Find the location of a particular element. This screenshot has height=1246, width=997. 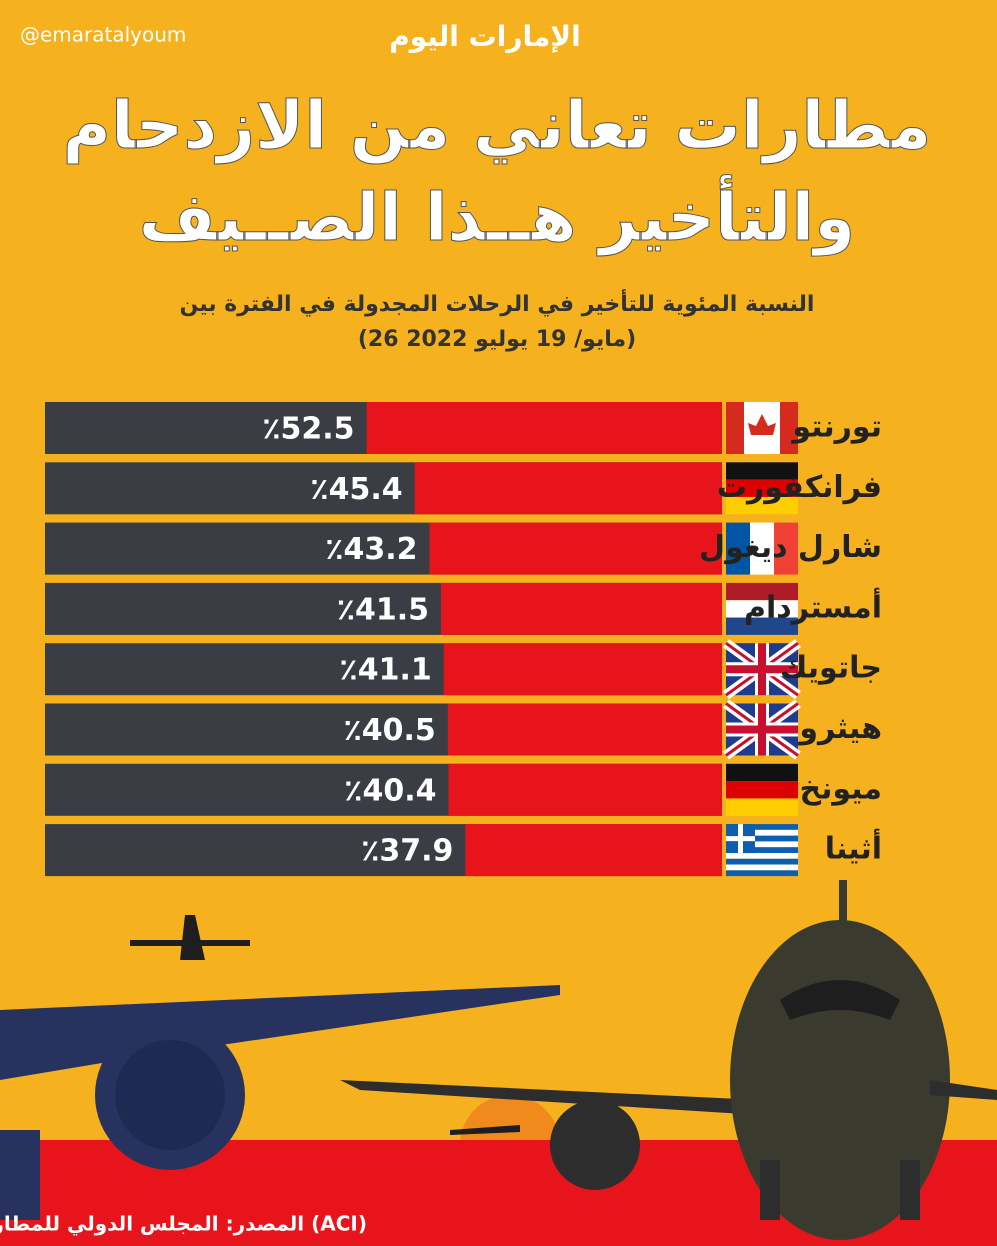

value-label: ٪37.9 is located at coordinates (407, 851).